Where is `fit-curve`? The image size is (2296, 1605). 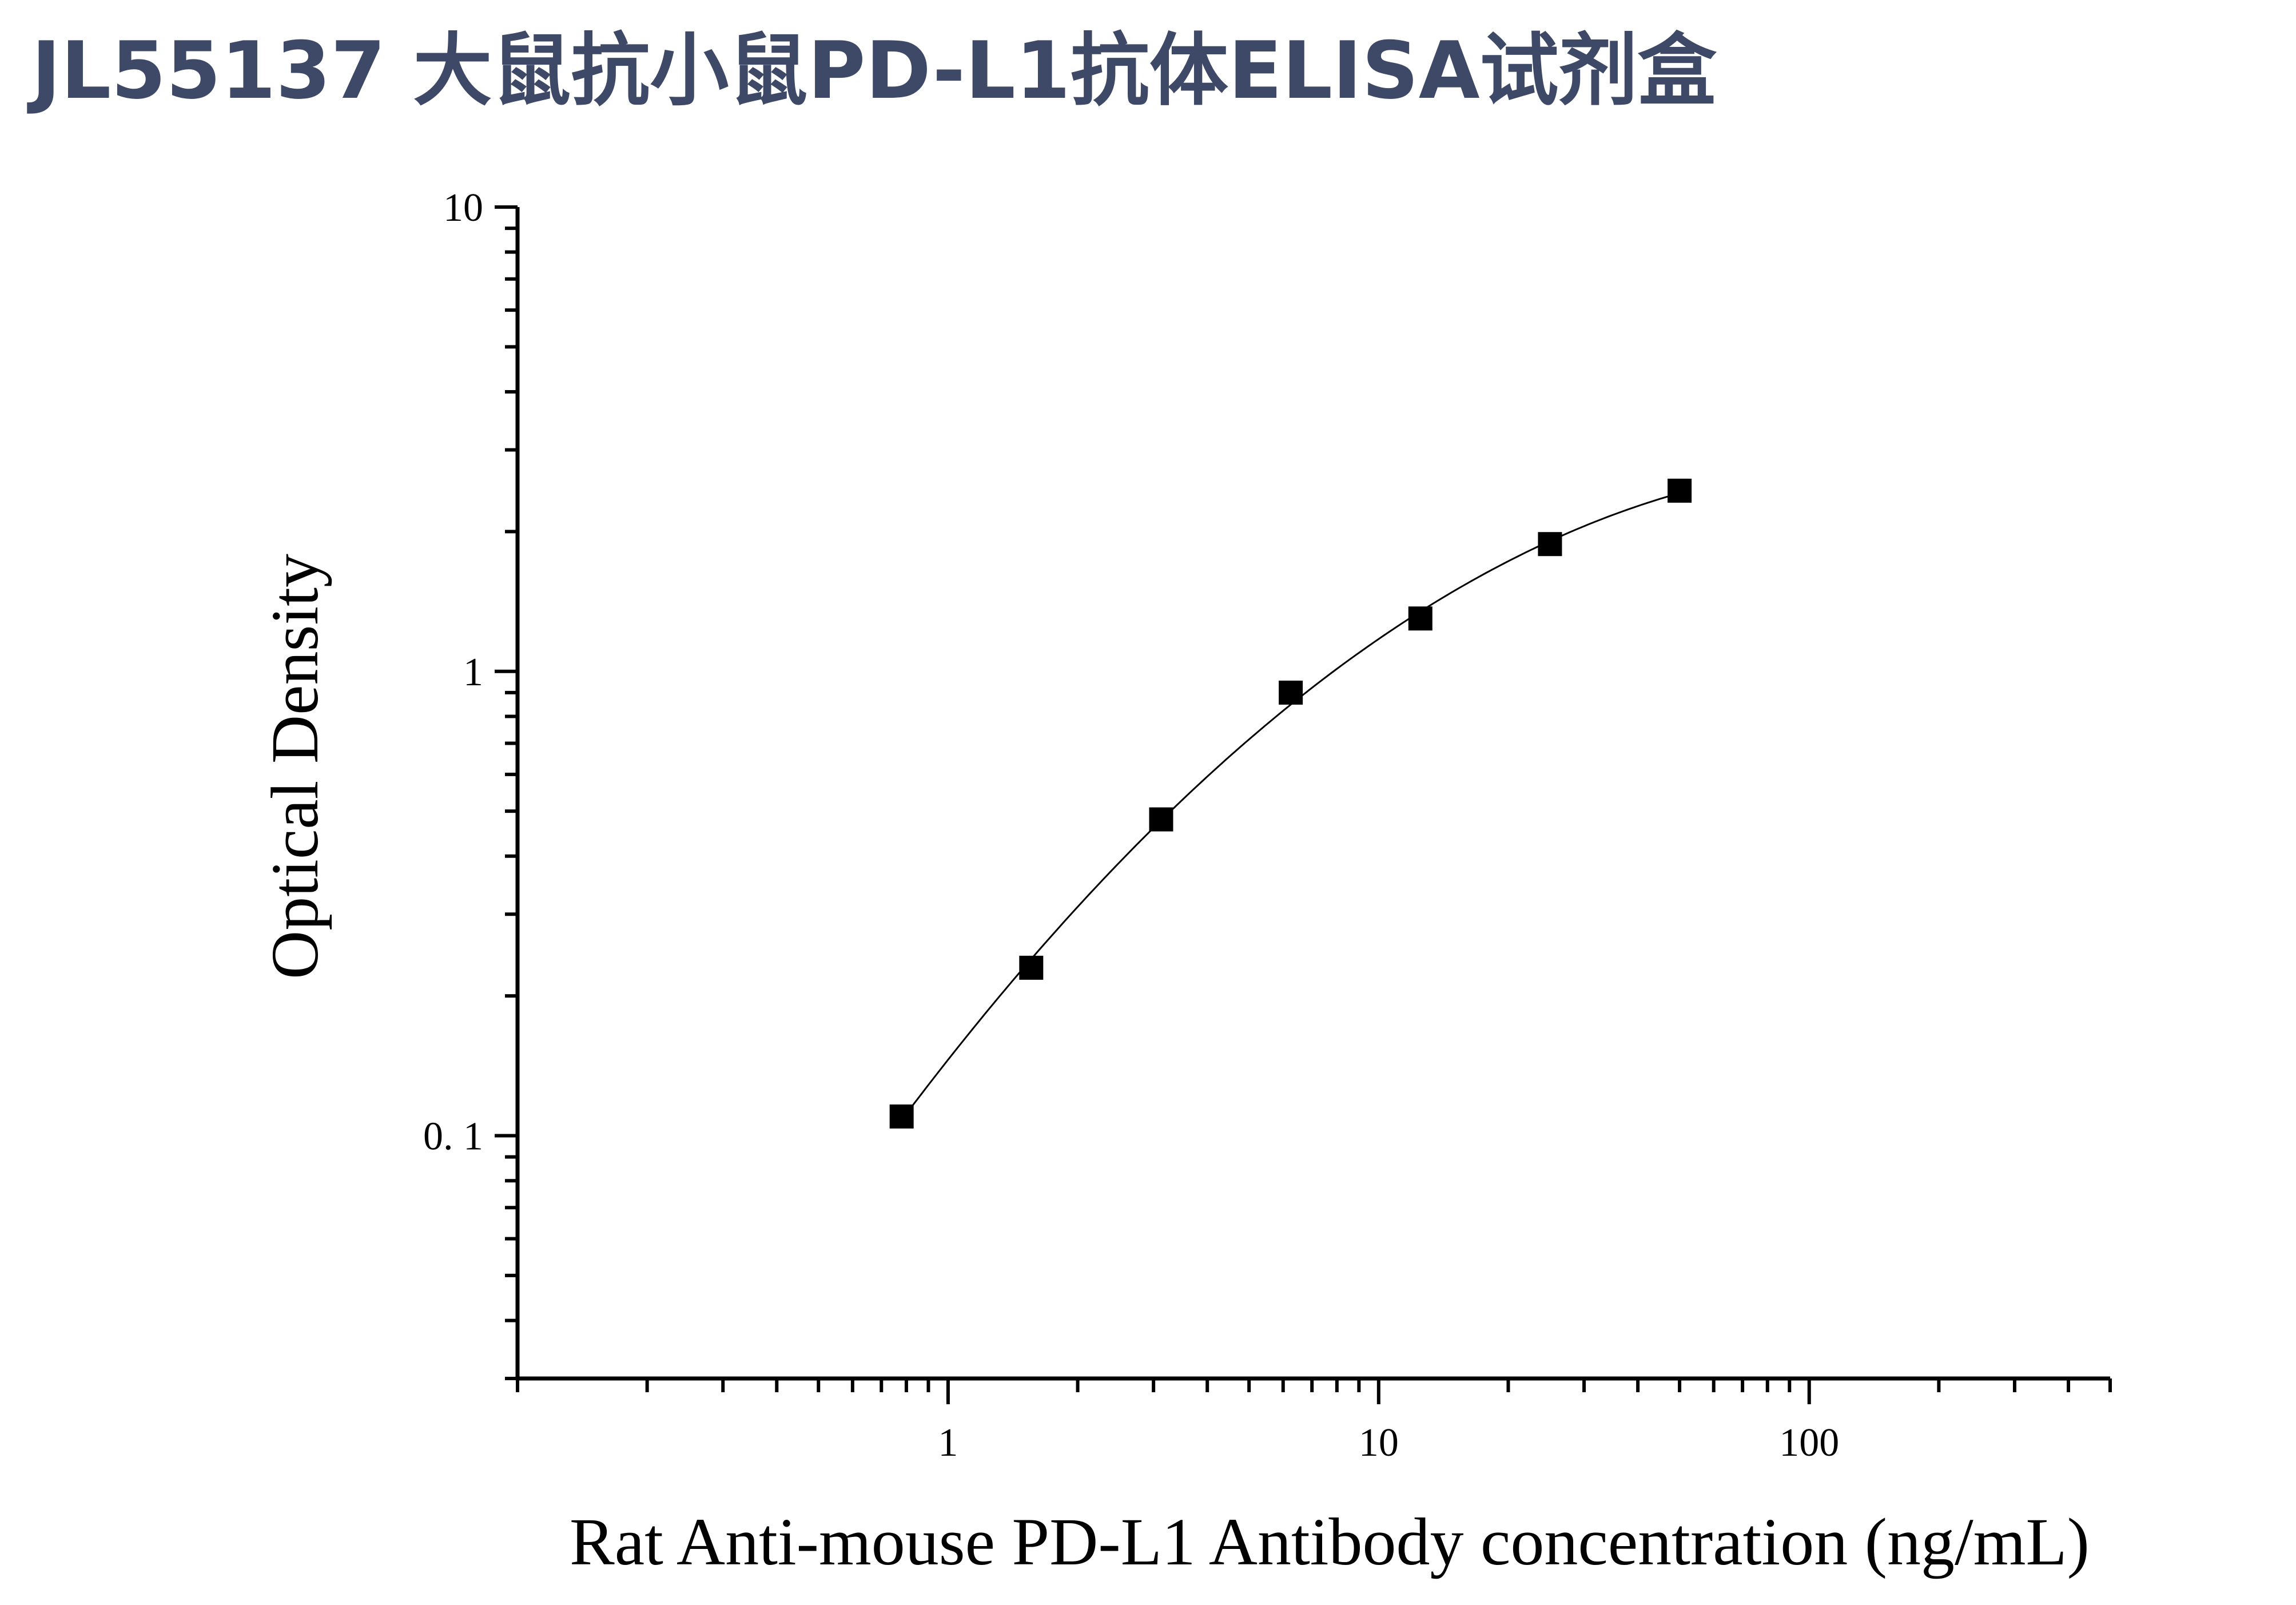
fit-curve is located at coordinates (1291, 806).